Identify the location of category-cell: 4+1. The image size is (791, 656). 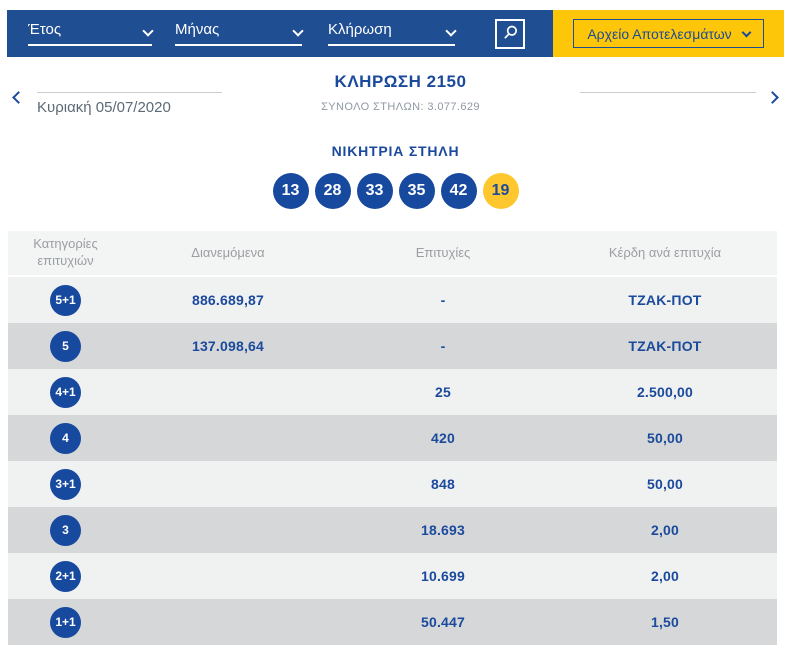
(65, 392).